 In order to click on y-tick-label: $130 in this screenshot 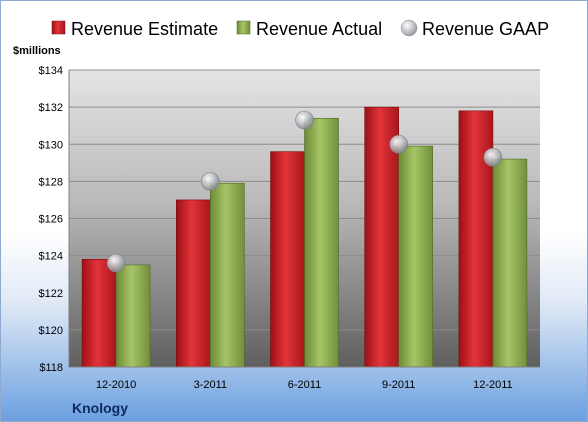, I will do `click(51, 145)`.